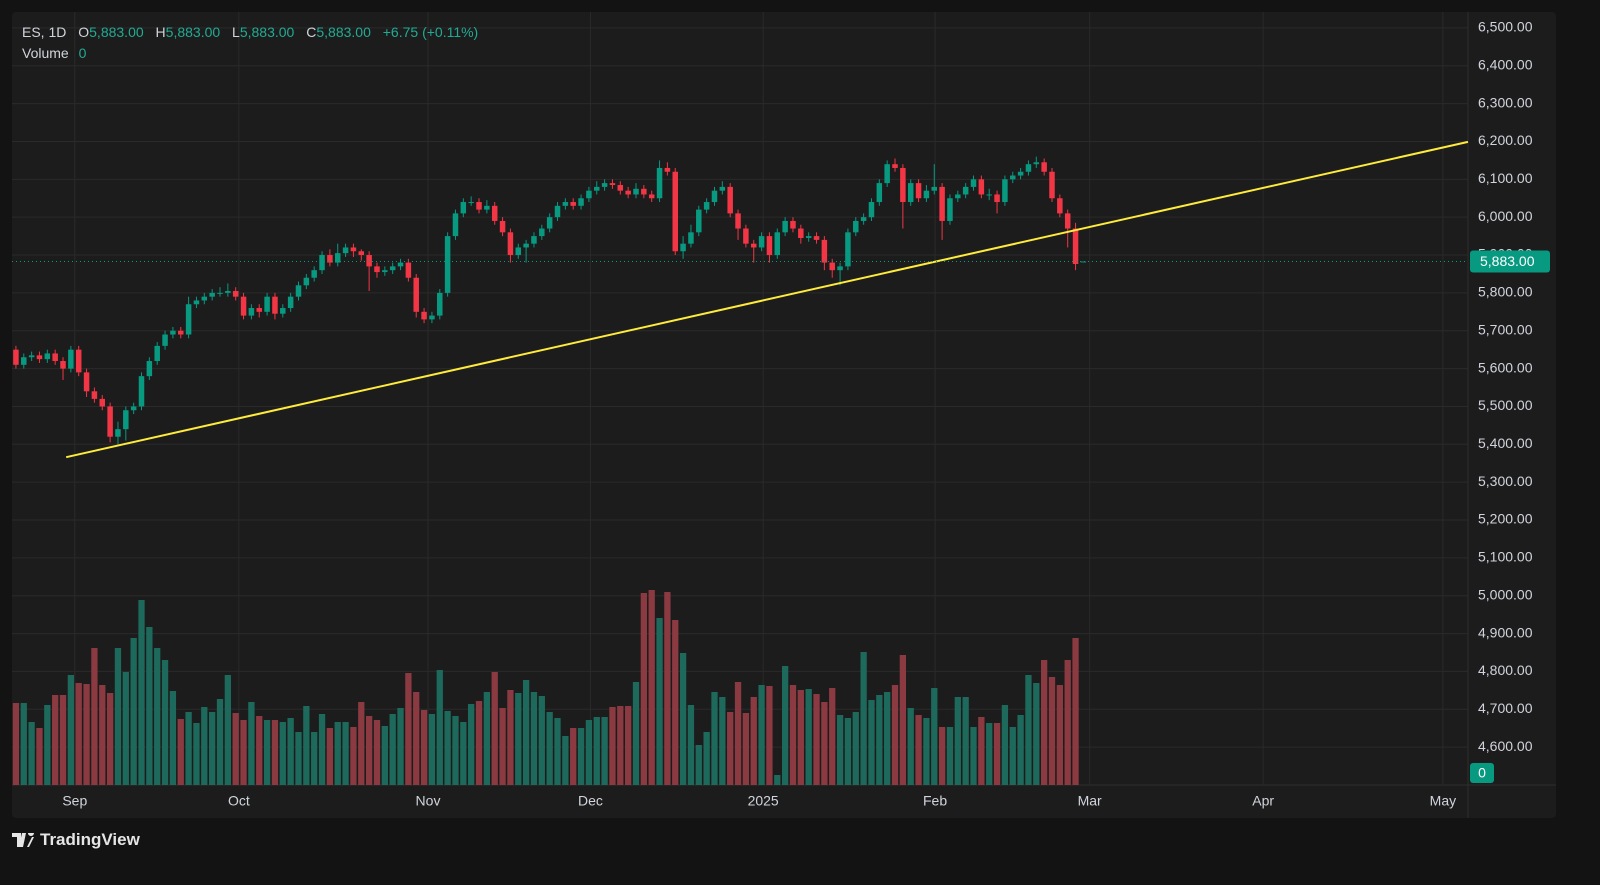  What do you see at coordinates (90, 839) in the screenshot?
I see `brand: TradingView` at bounding box center [90, 839].